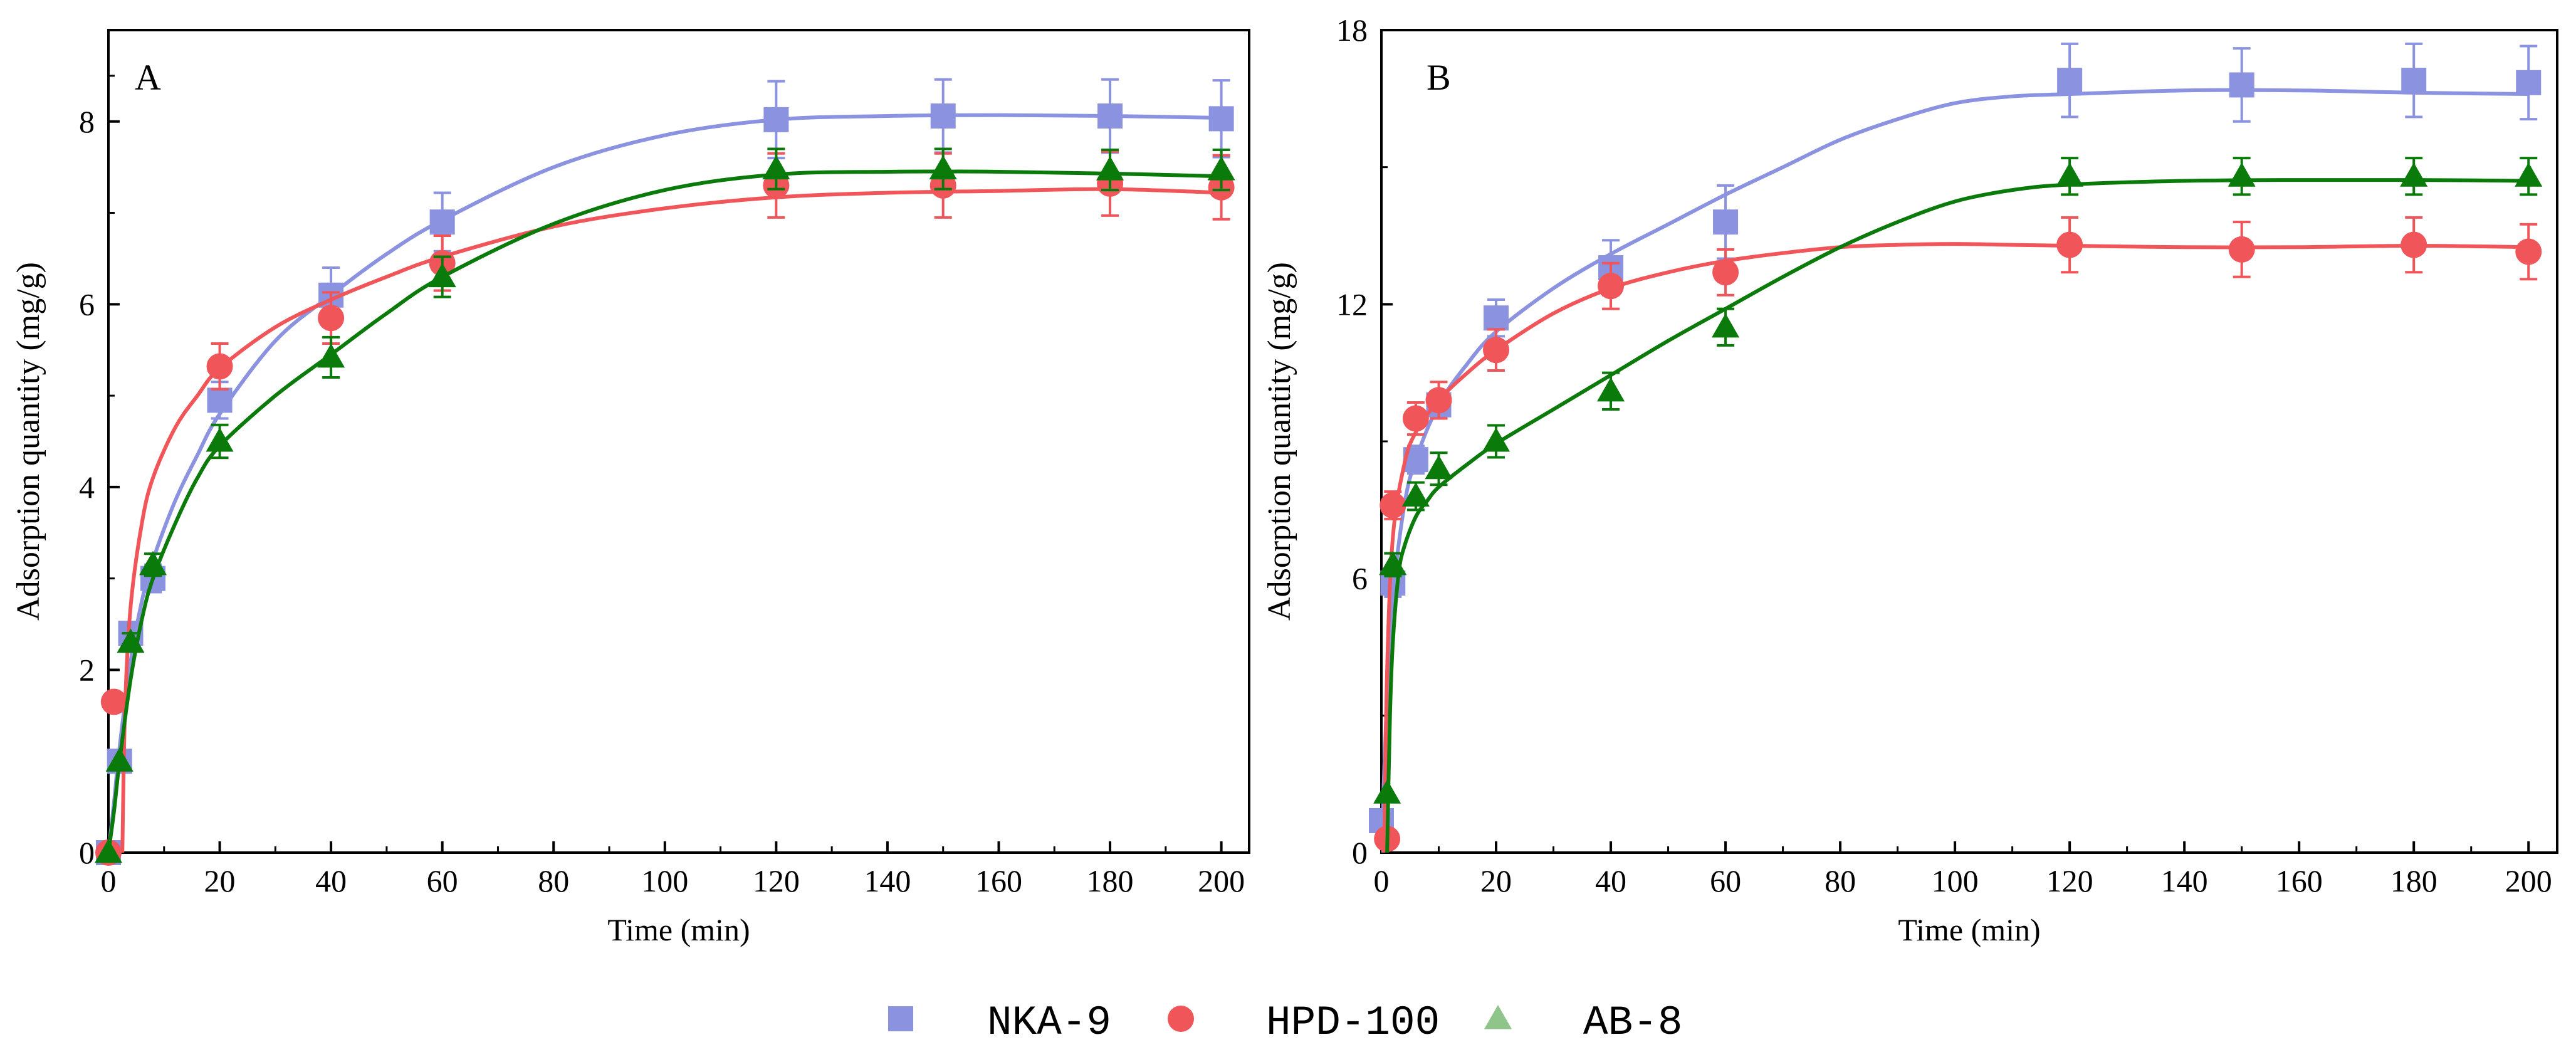 This screenshot has height=1057, width=2576. Describe the element at coordinates (87, 122) in the screenshot. I see `y-tick-label: 8` at that location.